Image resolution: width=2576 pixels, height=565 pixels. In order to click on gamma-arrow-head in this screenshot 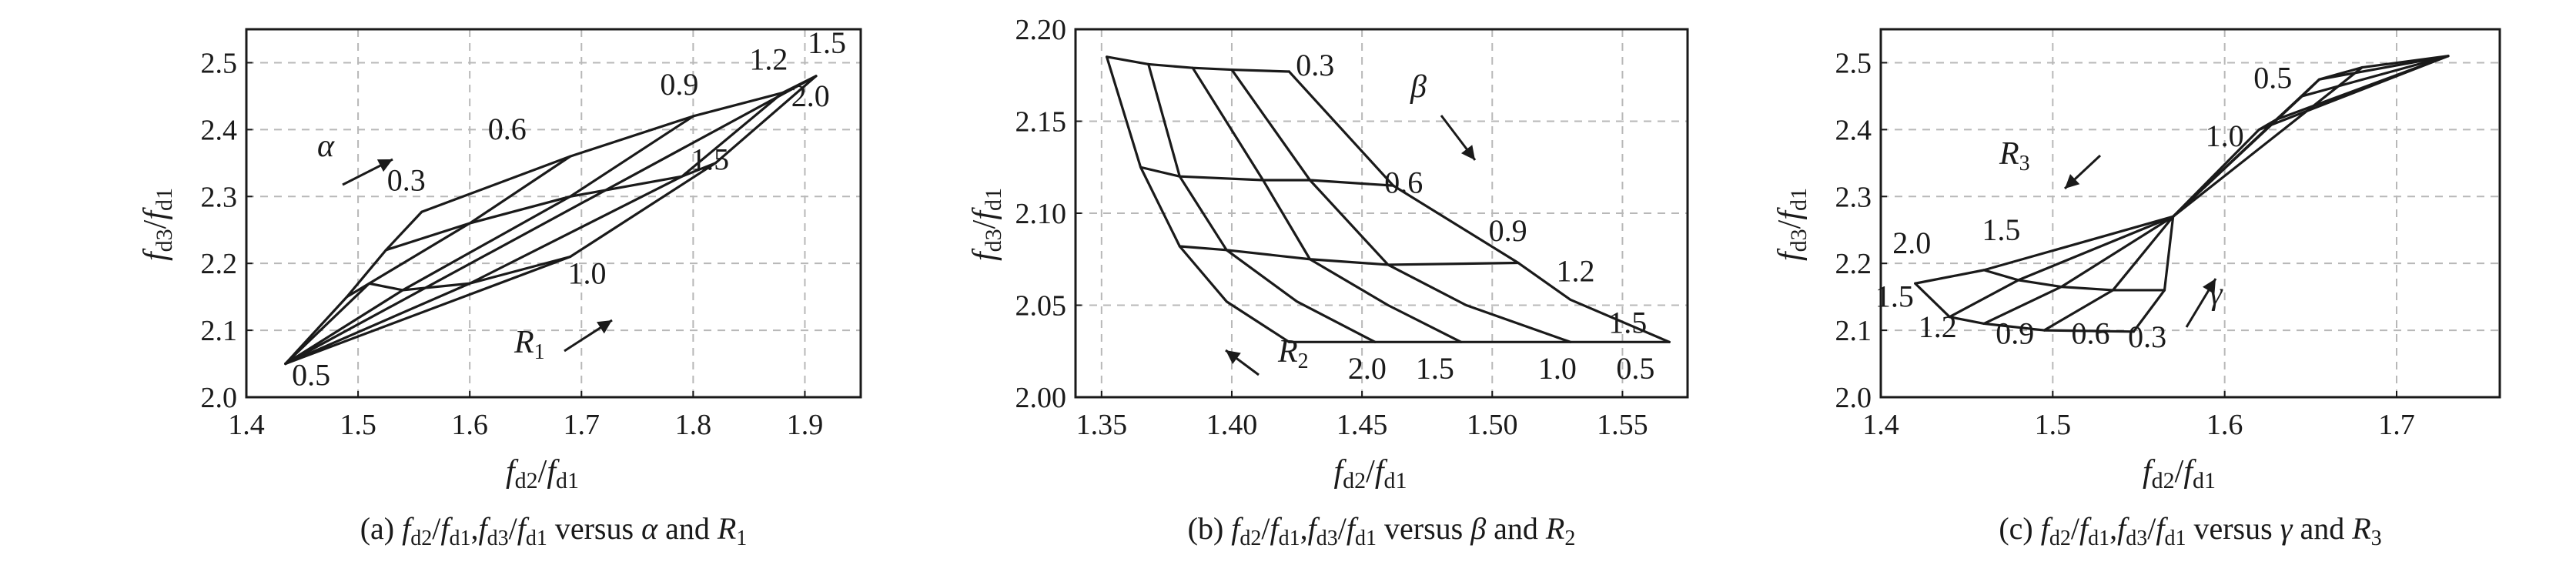, I will do `click(2209, 287)`.